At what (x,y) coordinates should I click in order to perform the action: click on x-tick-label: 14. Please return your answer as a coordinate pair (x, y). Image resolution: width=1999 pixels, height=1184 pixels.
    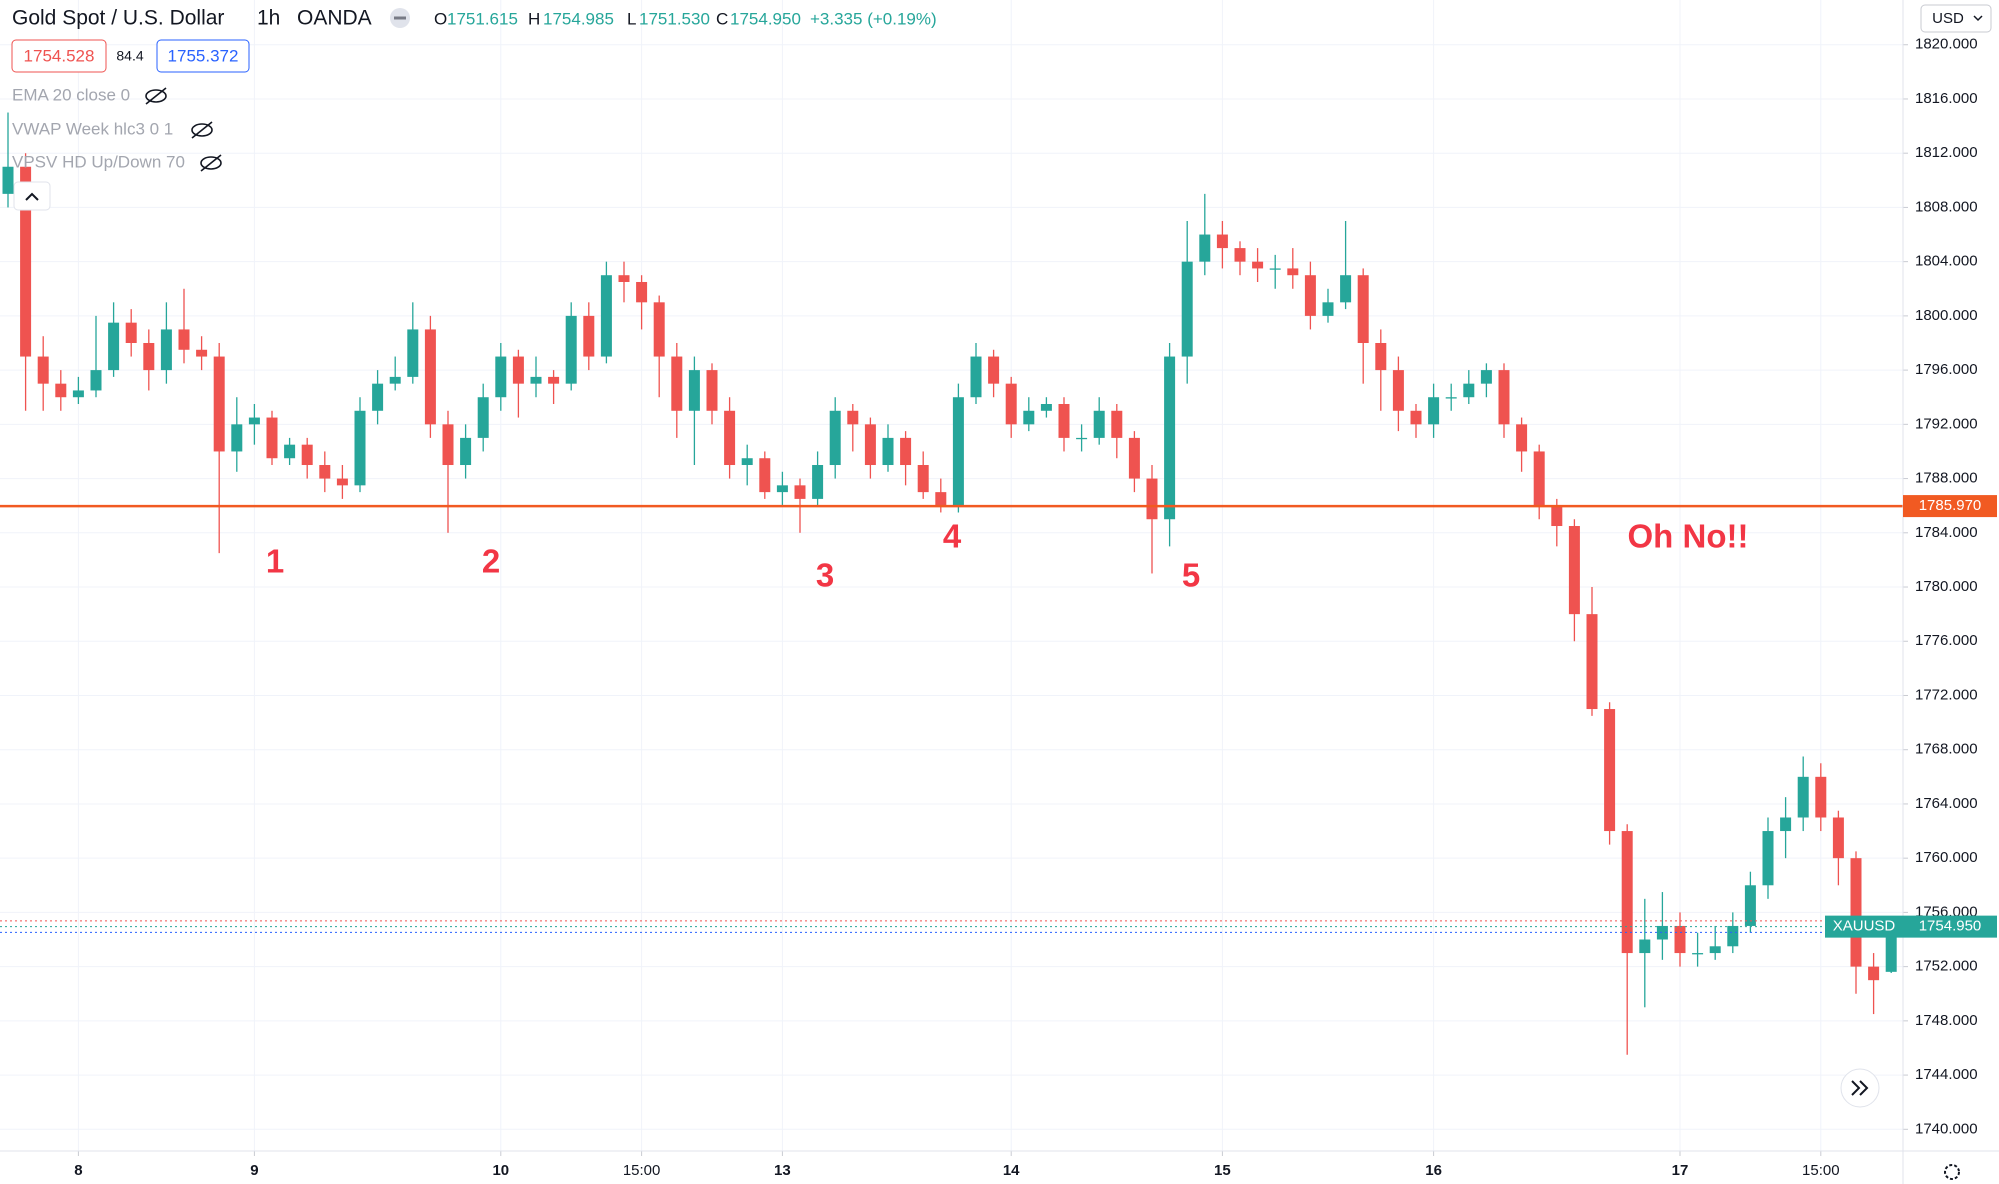
    Looking at the image, I should click on (1011, 1170).